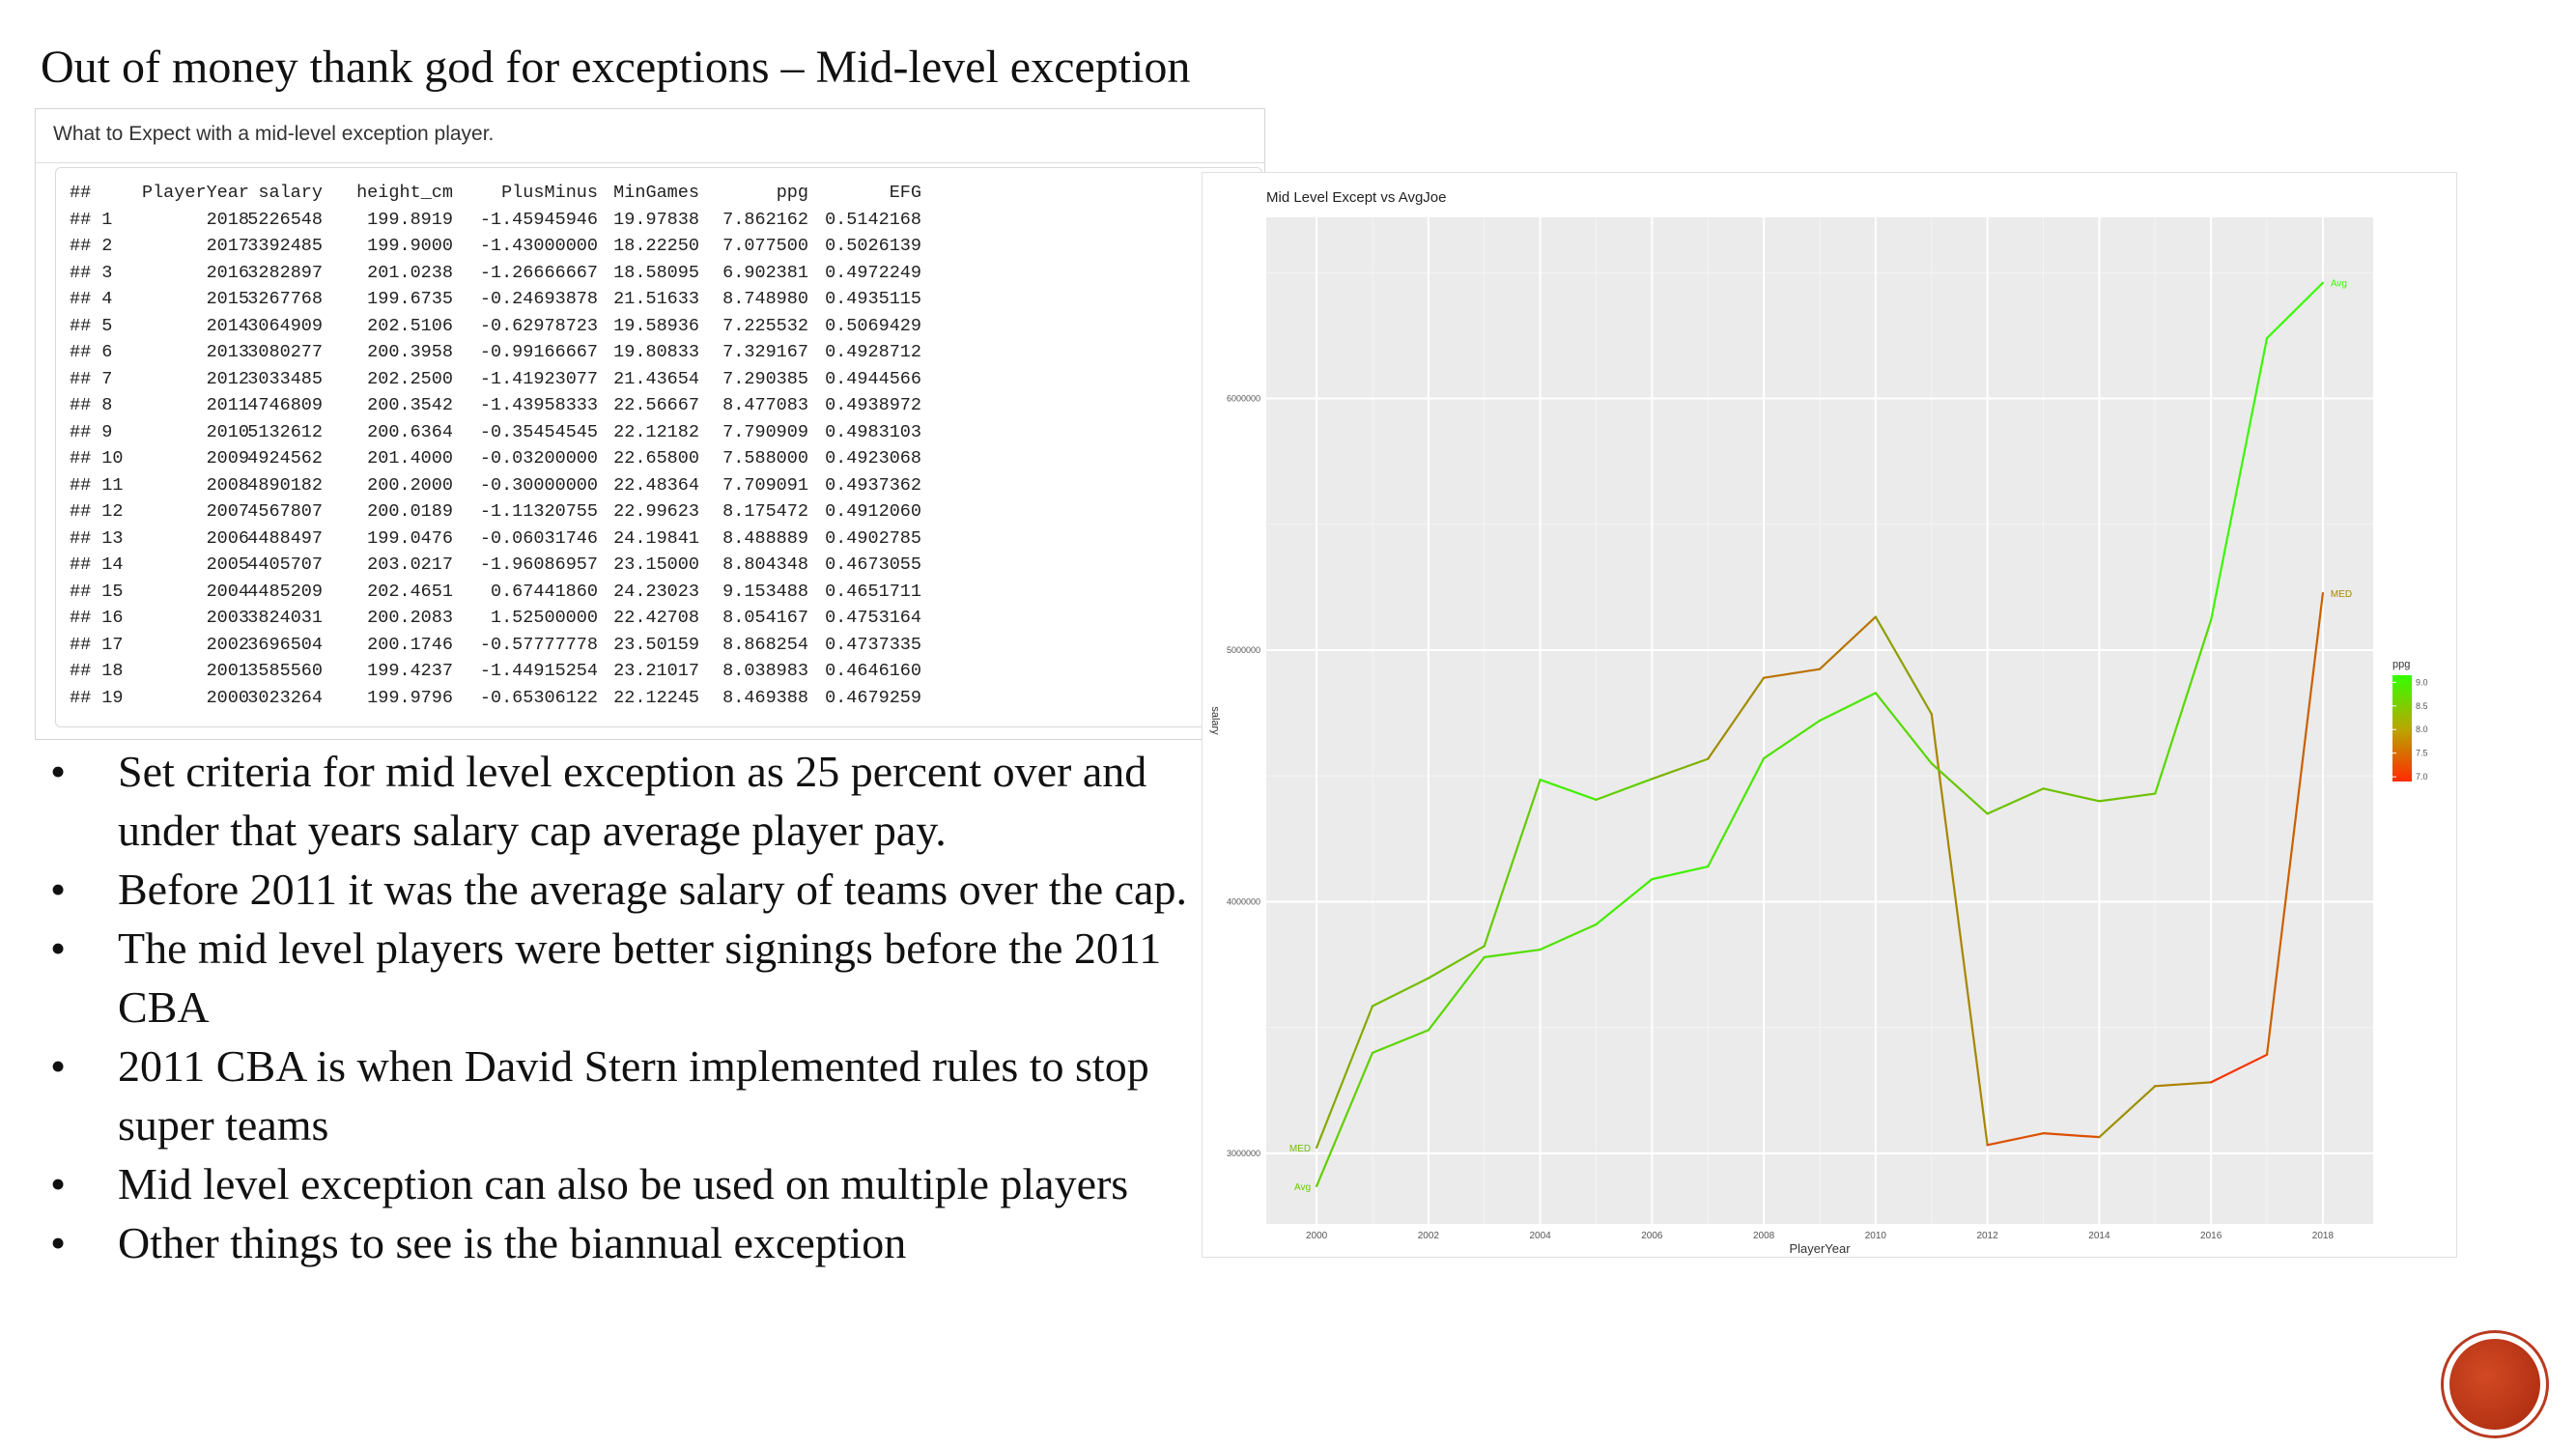  Describe the element at coordinates (2402, 728) in the screenshot. I see `legend-colorbar` at that location.